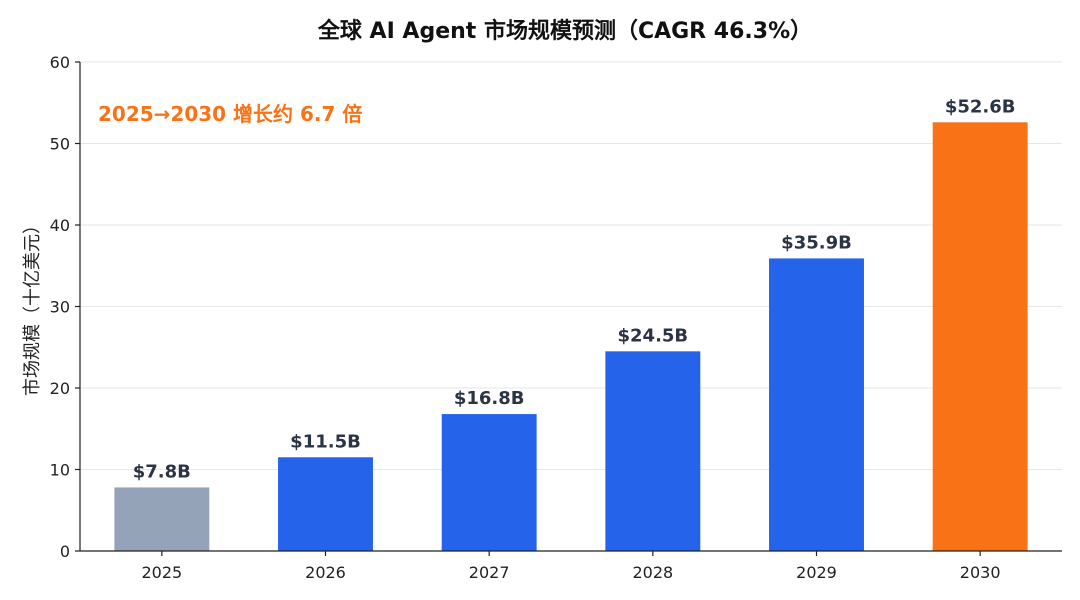 This screenshot has height=600, width=1080. Describe the element at coordinates (653, 451) in the screenshot. I see `bar-2028` at that location.